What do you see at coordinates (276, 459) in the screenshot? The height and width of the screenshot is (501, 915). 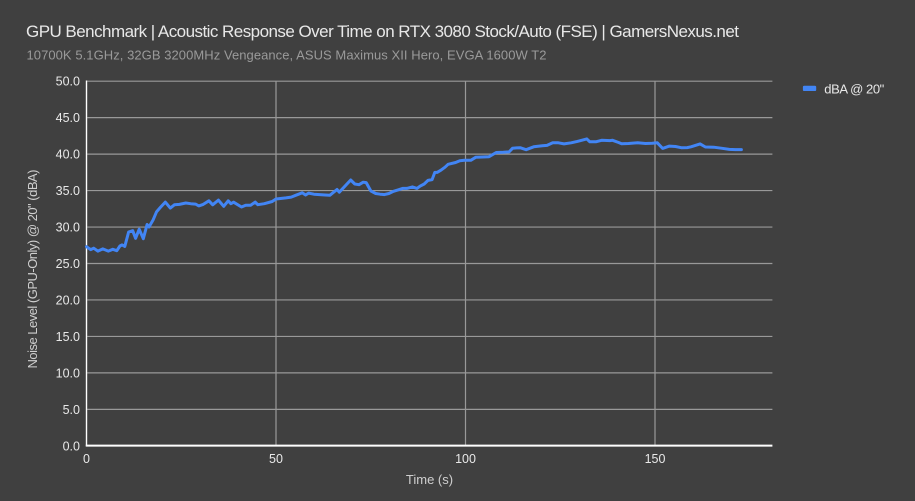 I see `svg-text: 50` at bounding box center [276, 459].